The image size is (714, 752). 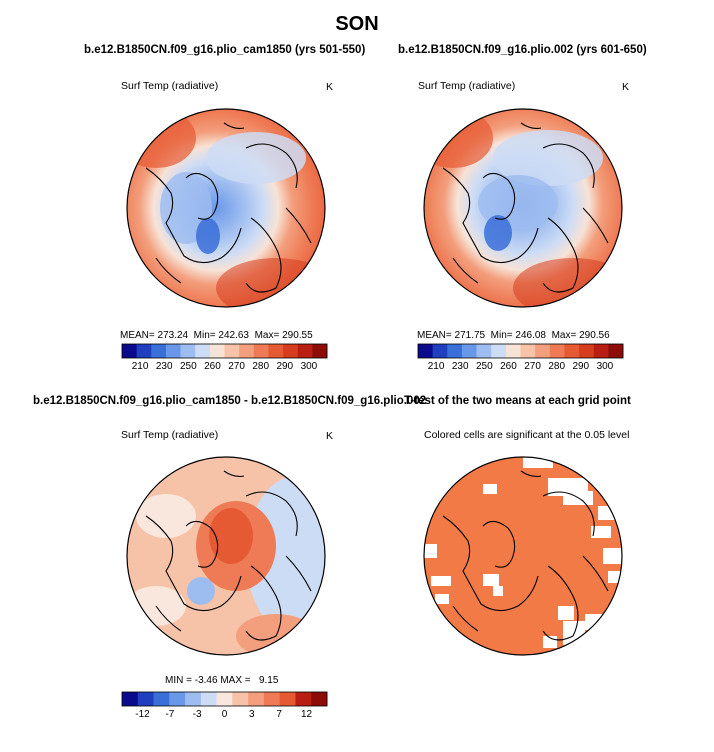 What do you see at coordinates (330, 87) in the screenshot?
I see `panel1-units: K` at bounding box center [330, 87].